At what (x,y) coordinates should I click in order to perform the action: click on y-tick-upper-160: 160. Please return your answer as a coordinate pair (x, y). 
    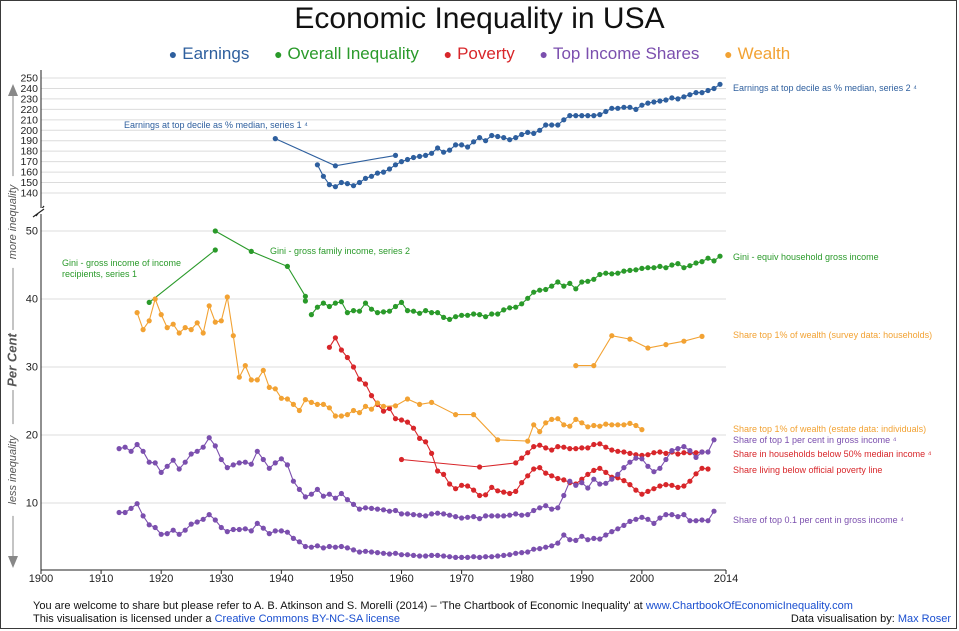
    Looking at the image, I should click on (29, 173).